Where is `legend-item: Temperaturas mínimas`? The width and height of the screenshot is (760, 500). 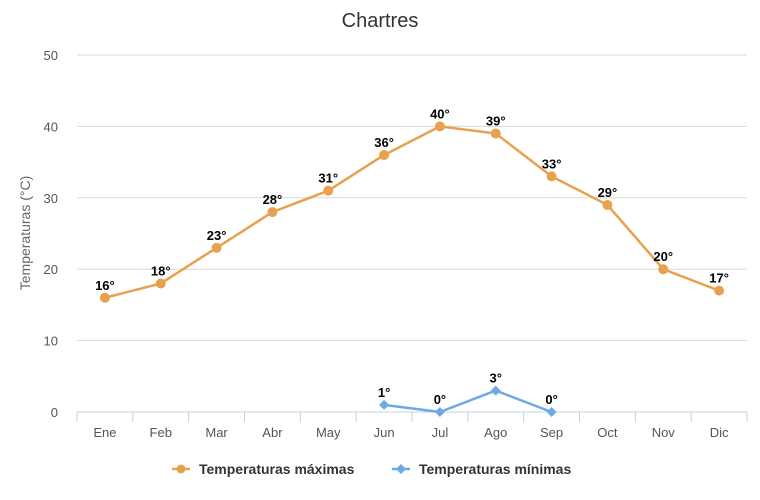 legend-item: Temperaturas mínimas is located at coordinates (481, 469).